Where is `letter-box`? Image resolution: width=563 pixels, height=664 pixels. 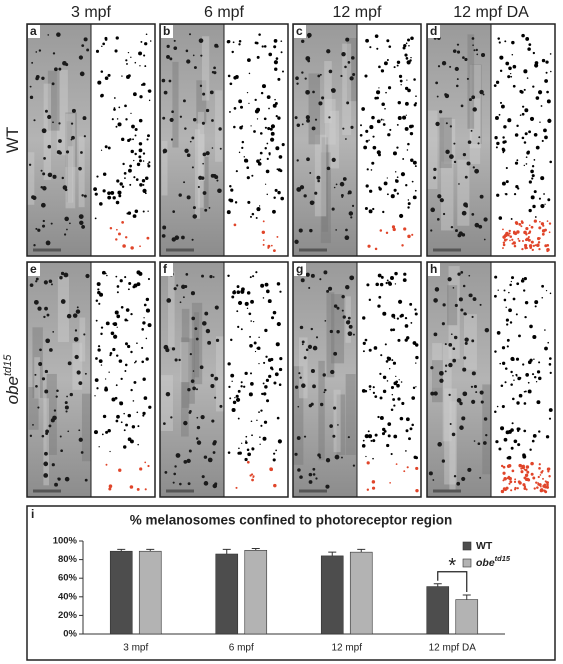 letter-box is located at coordinates (167, 31).